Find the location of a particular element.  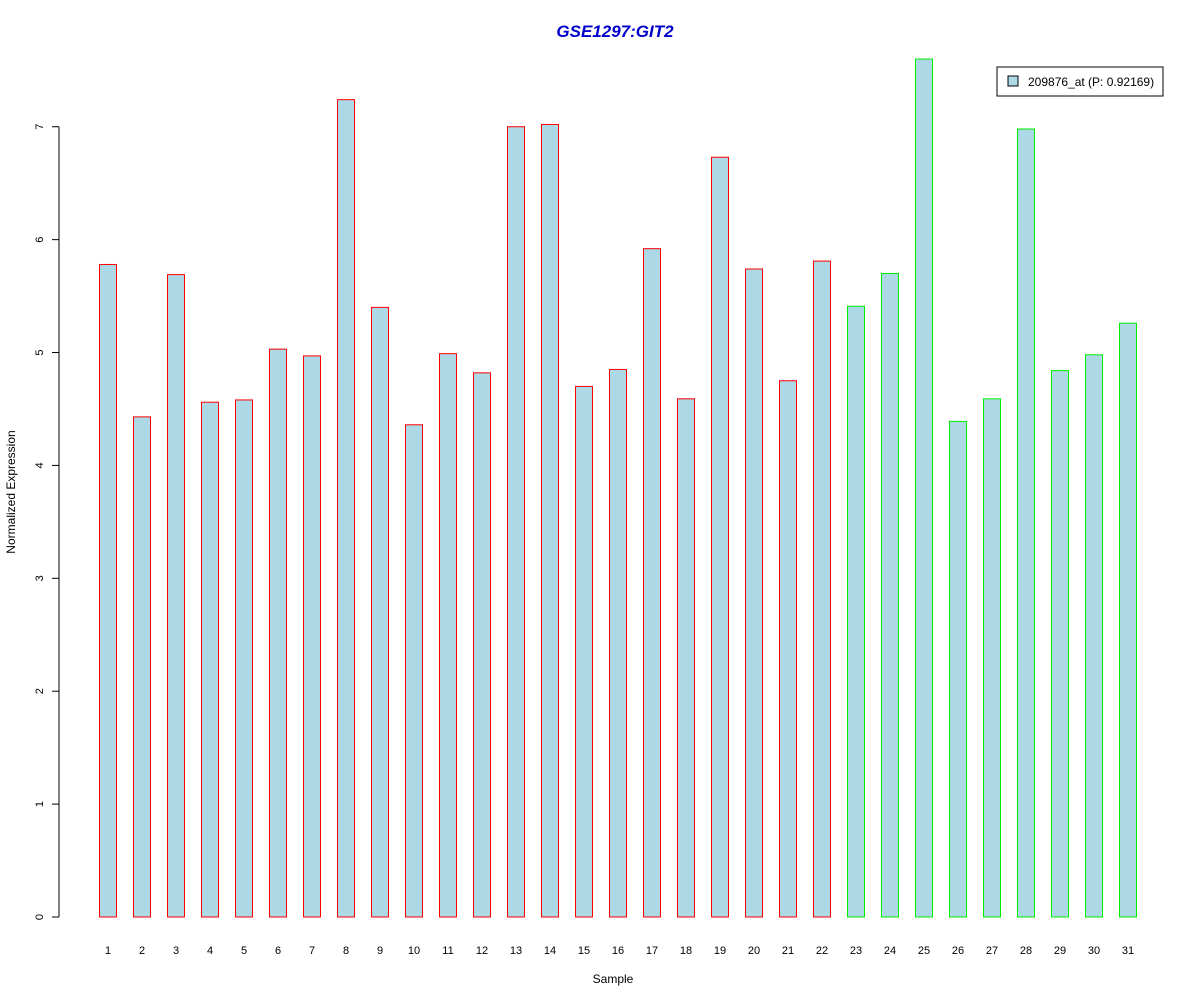

x-tick-label: 4 is located at coordinates (210, 951).